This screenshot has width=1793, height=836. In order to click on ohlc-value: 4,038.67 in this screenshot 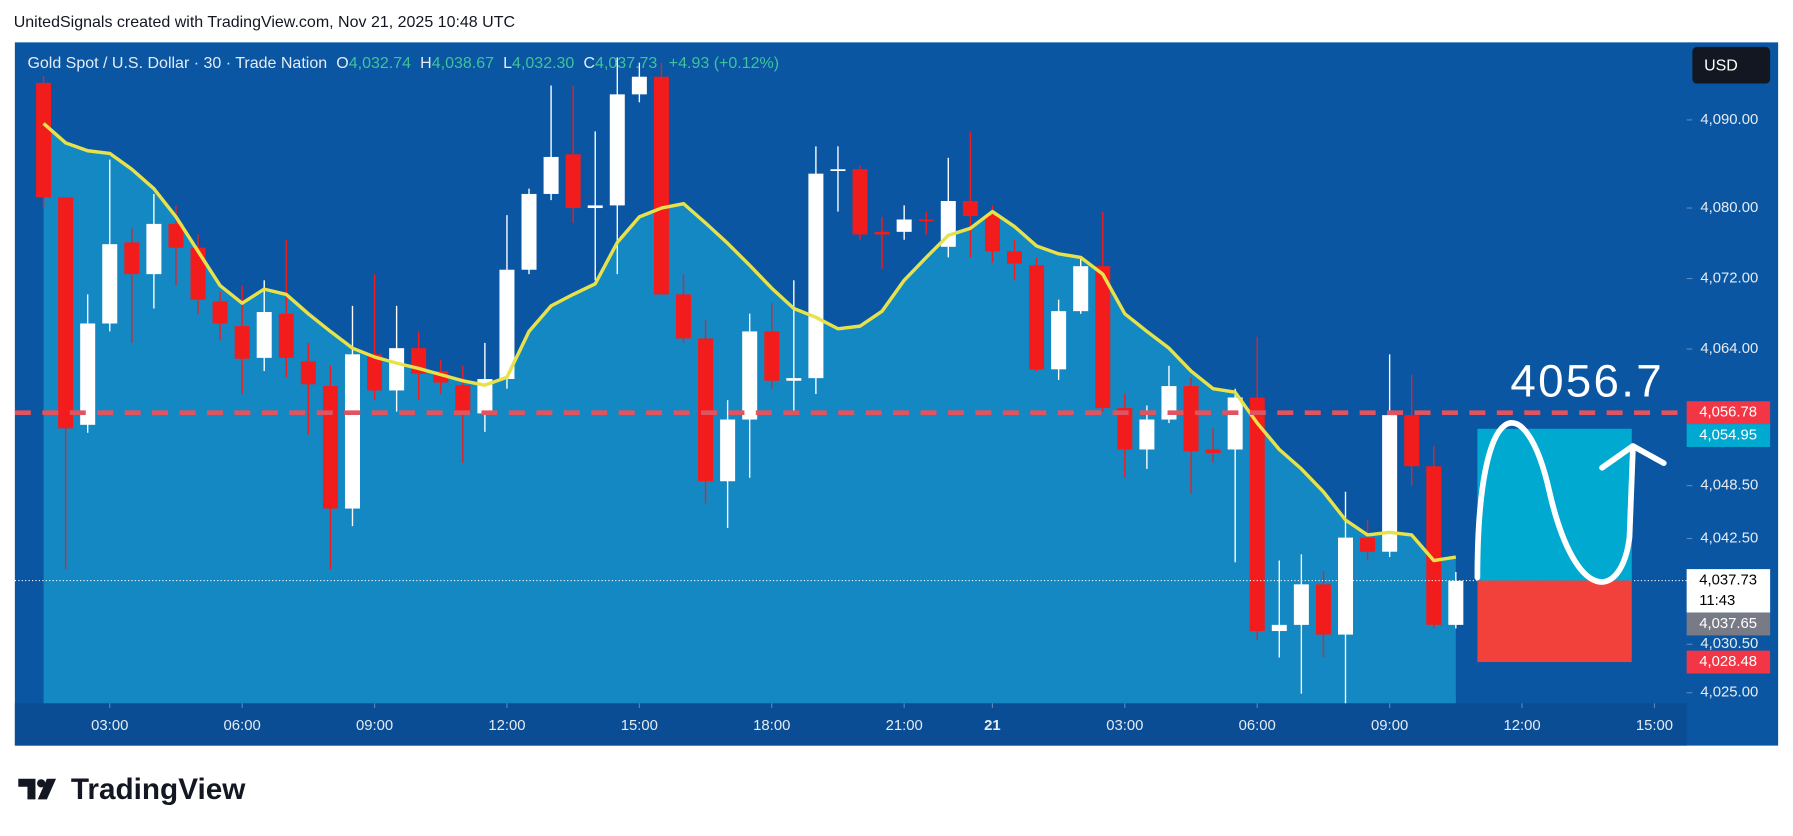, I will do `click(463, 63)`.